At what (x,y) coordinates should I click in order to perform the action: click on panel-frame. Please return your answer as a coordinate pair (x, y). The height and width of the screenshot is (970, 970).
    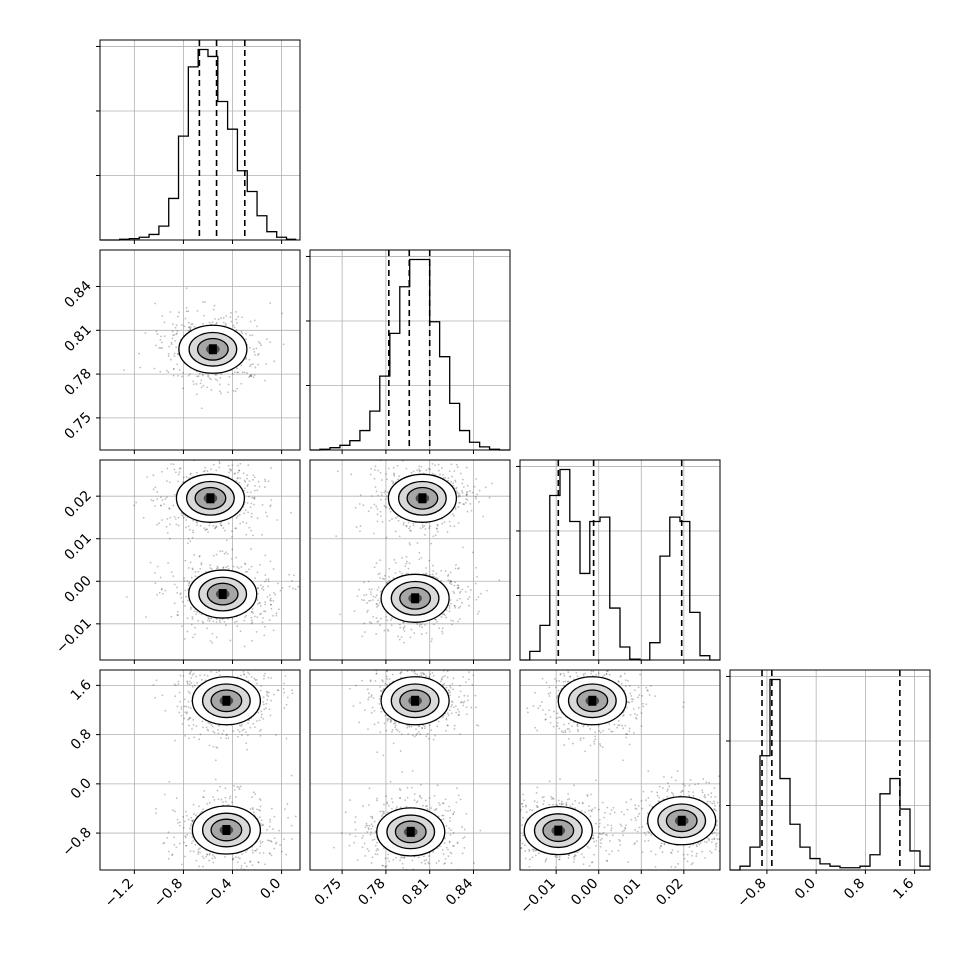
    Looking at the image, I should click on (200, 770).